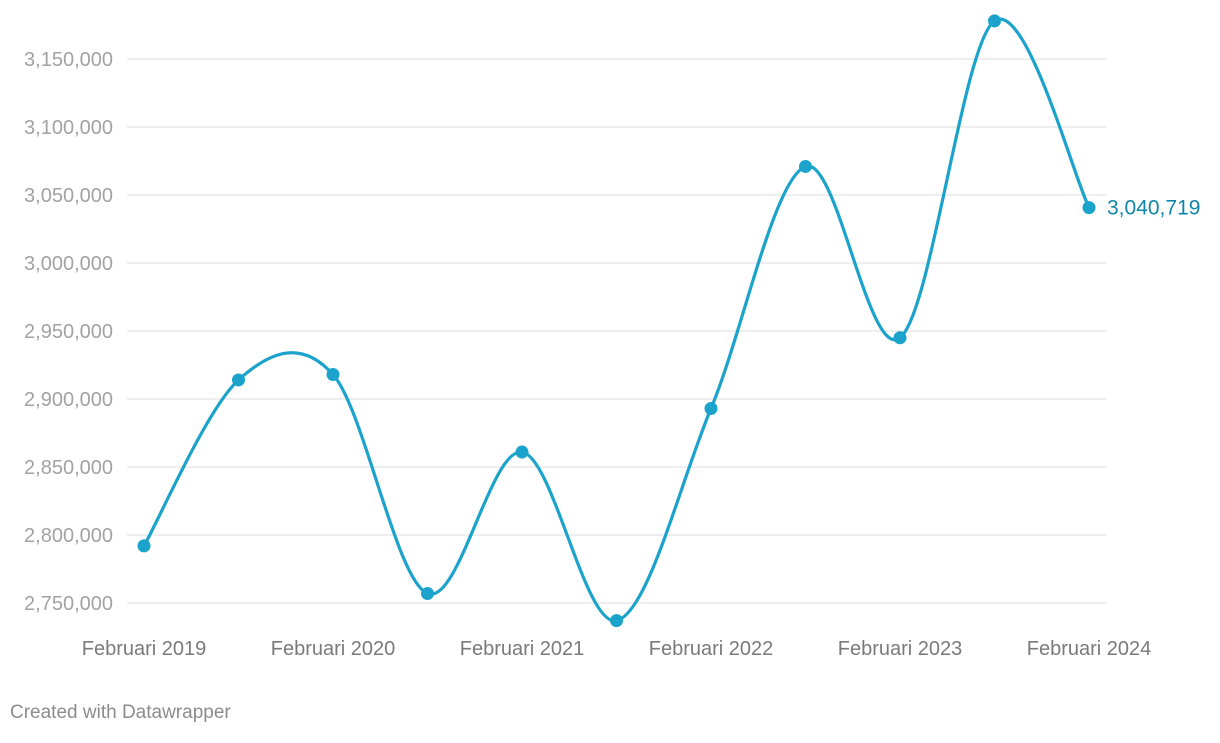 The width and height of the screenshot is (1220, 743). I want to click on credit-text: Created with Datawrapper, so click(120, 712).